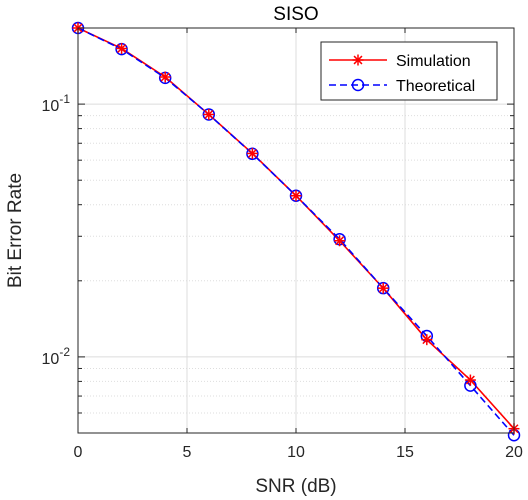  What do you see at coordinates (56, 103) in the screenshot?
I see `y-tick-label: 10⁻¹` at bounding box center [56, 103].